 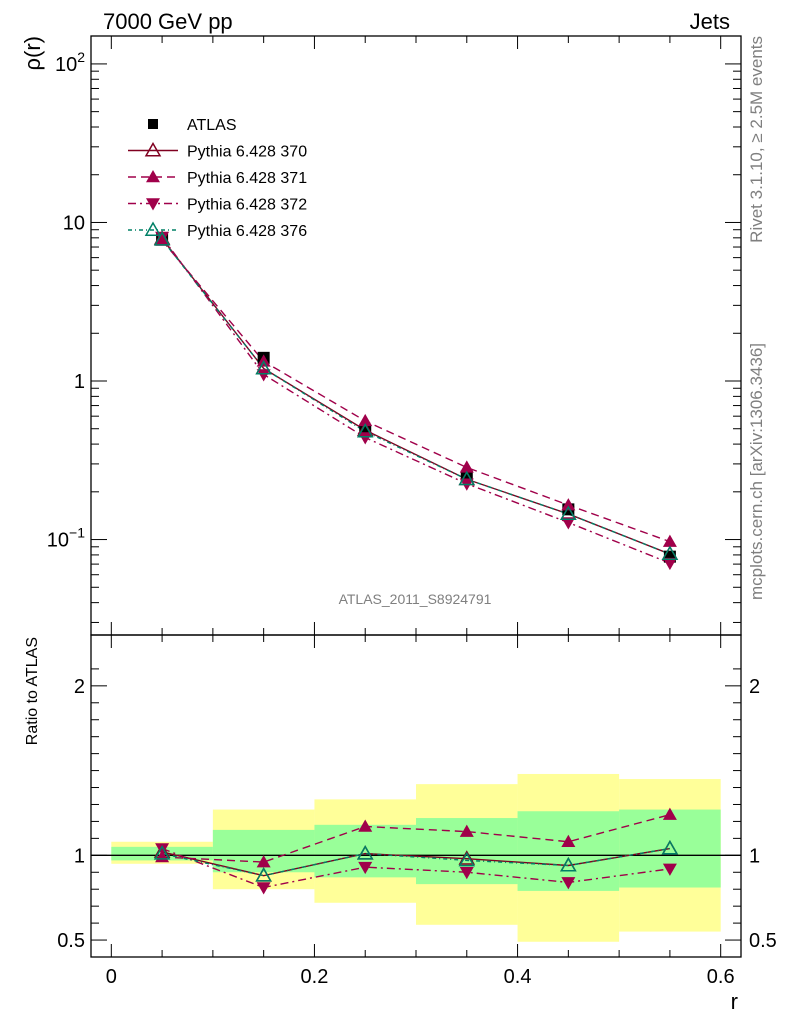 What do you see at coordinates (70, 62) in the screenshot?
I see `top-y-tick-label: 10²` at bounding box center [70, 62].